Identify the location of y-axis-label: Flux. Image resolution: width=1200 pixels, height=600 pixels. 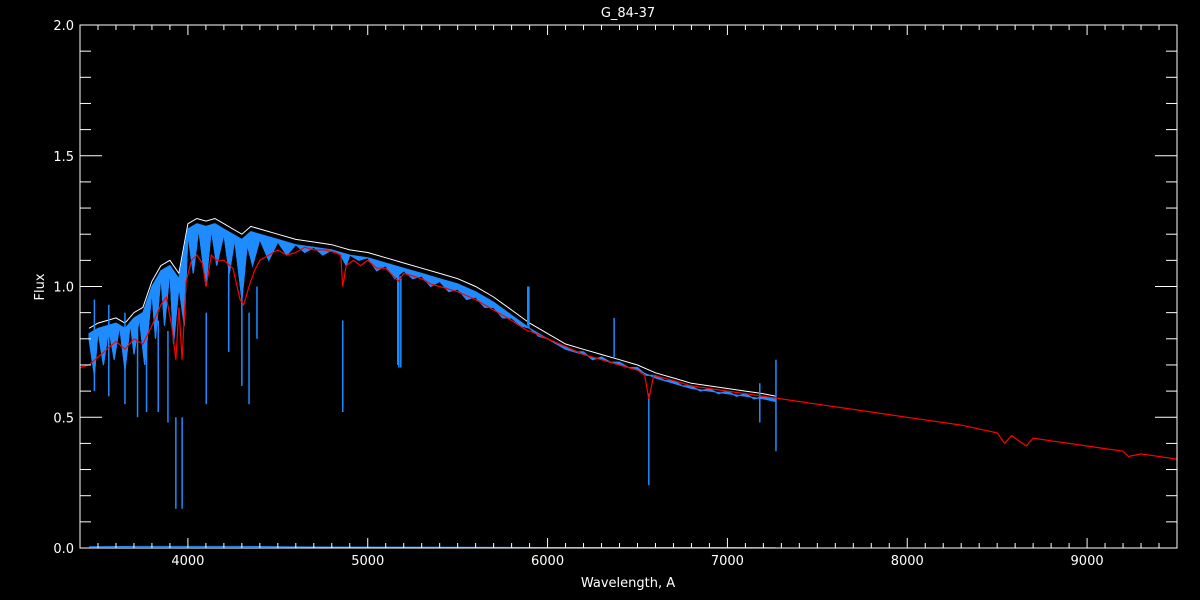
(40, 286).